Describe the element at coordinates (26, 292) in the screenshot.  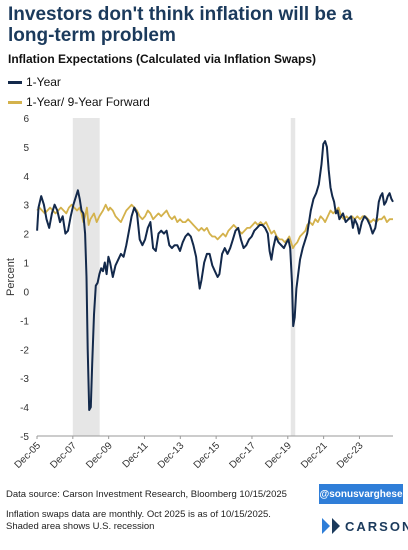
I see `y-tick-label: 0` at that location.